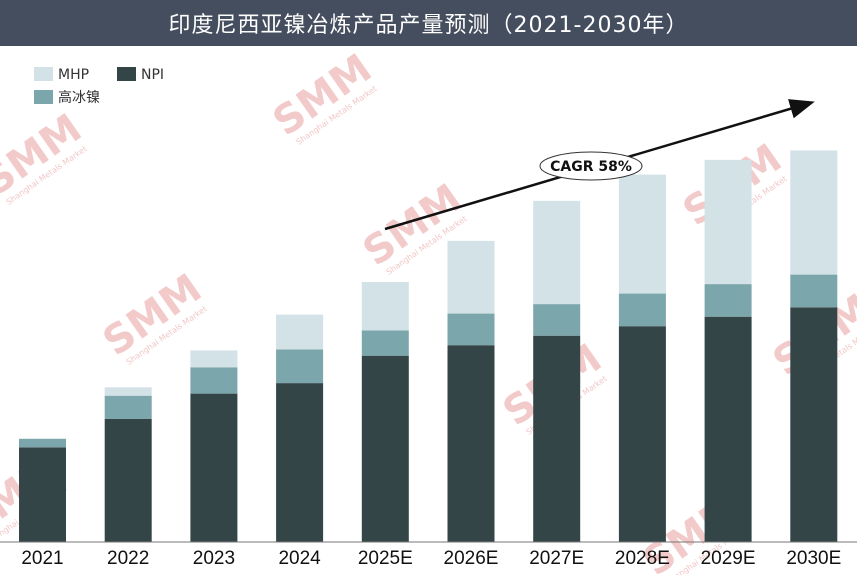  What do you see at coordinates (299, 558) in the screenshot?
I see `x-tick-label-2024: 2024` at bounding box center [299, 558].